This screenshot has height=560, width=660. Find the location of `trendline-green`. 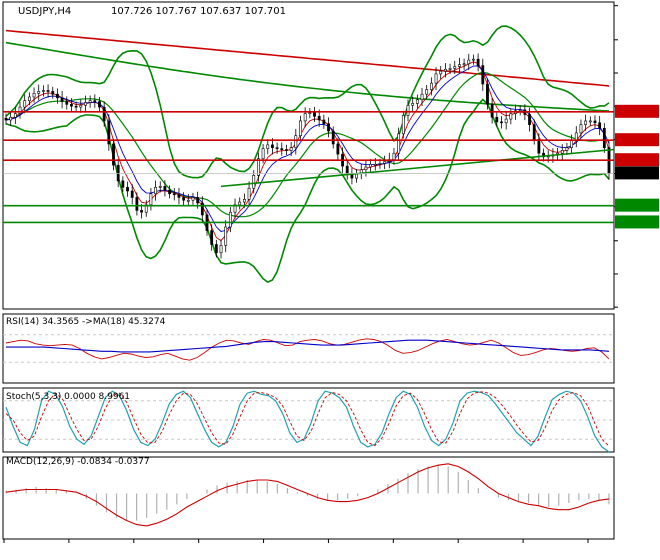

trendline-green is located at coordinates (417, 168).